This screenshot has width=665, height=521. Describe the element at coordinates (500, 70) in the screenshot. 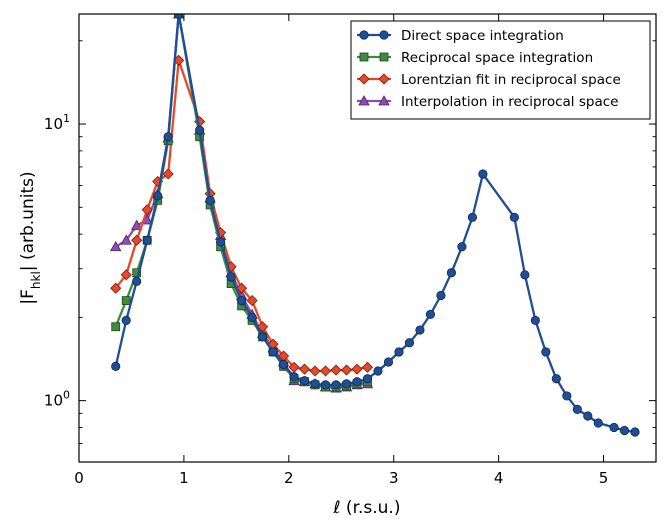

I see `legend-box` at that location.